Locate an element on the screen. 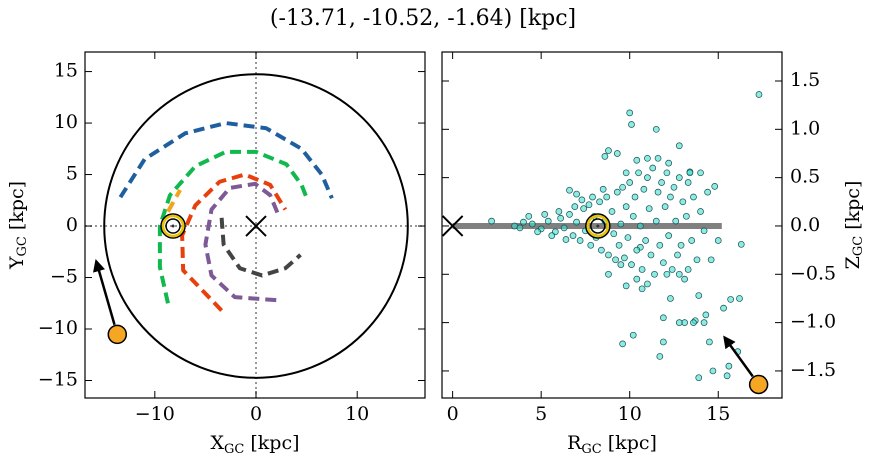  axis-label: XGC [kpc] is located at coordinates (254, 444).